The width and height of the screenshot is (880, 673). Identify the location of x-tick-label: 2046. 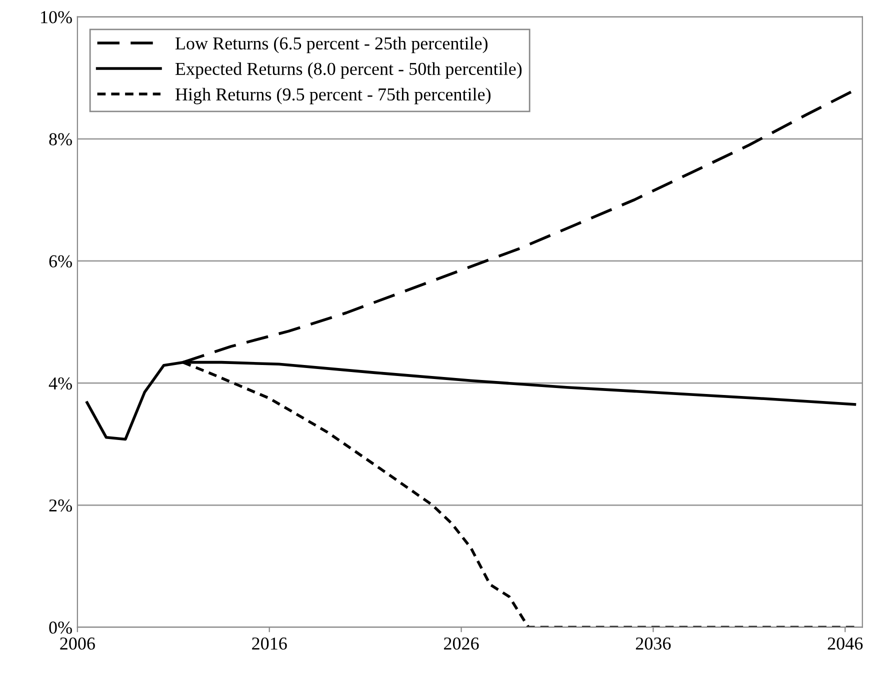
(845, 643).